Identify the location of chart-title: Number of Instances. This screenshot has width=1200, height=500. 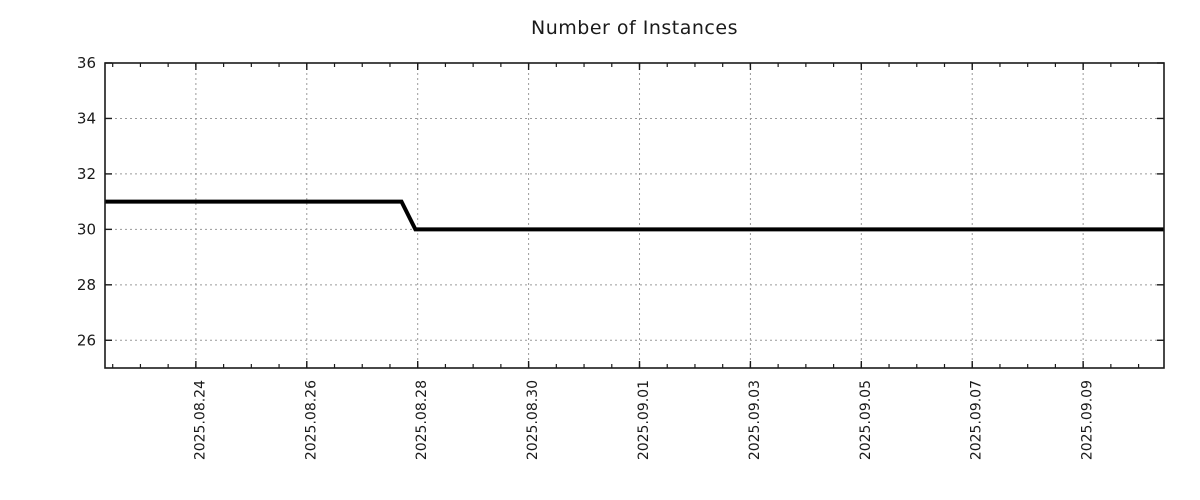
(634, 28).